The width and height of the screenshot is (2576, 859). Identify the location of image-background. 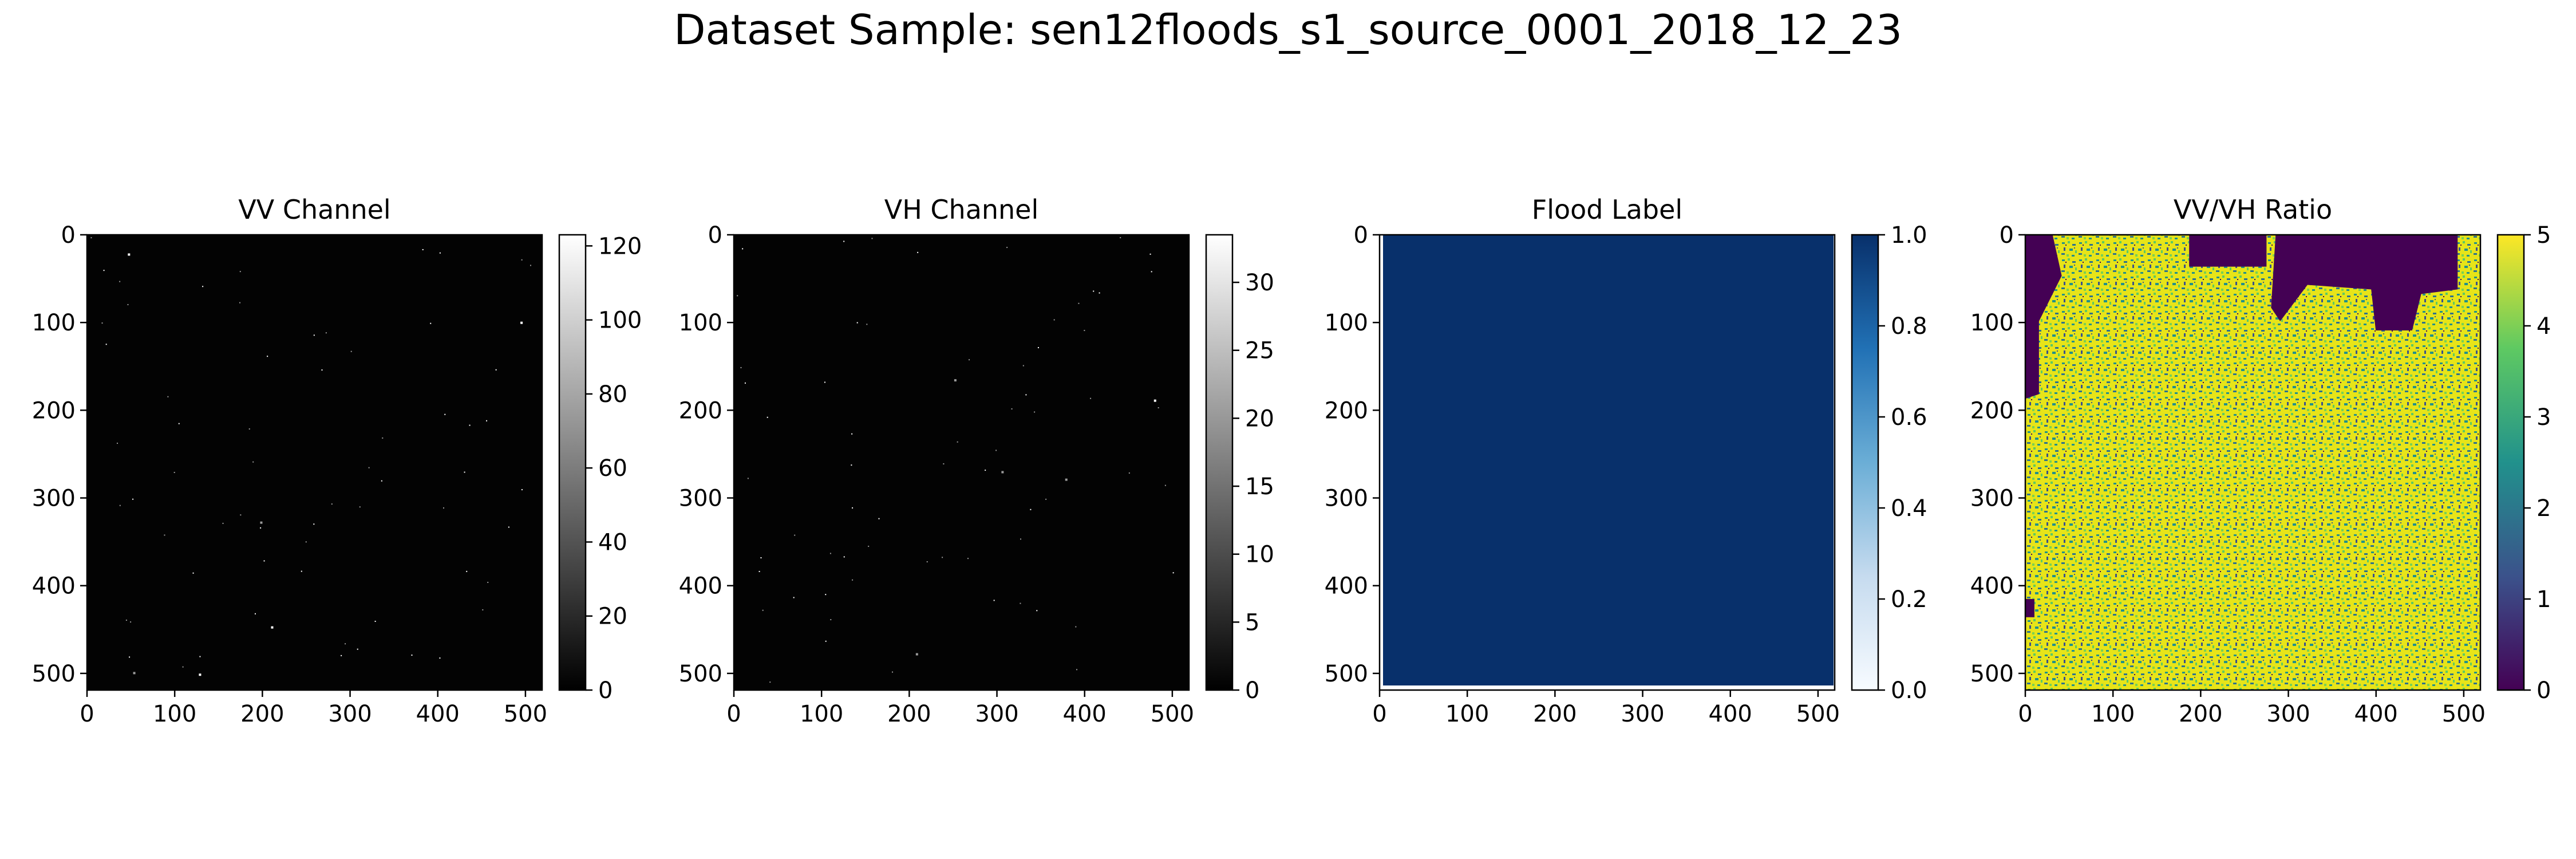
(961, 462).